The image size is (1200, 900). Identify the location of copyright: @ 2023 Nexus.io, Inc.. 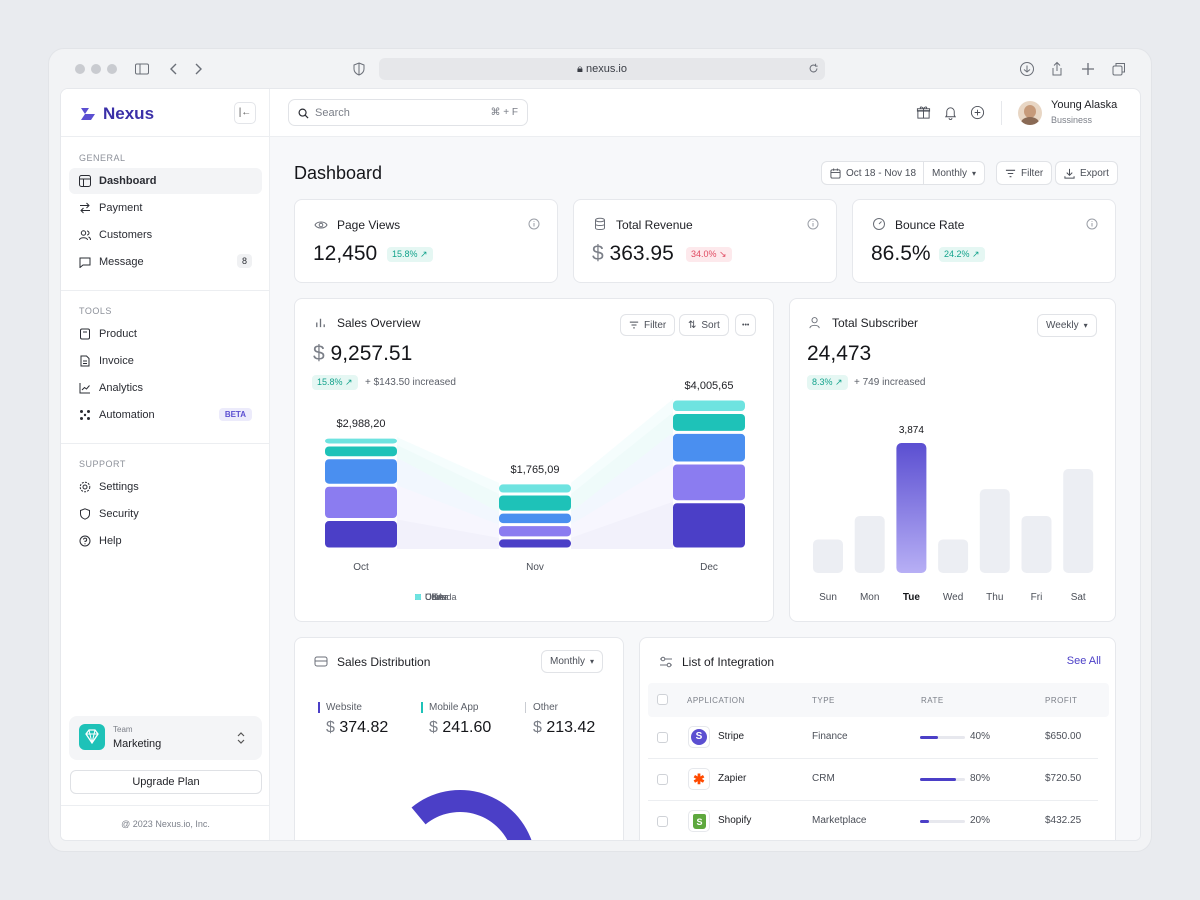
(165, 824).